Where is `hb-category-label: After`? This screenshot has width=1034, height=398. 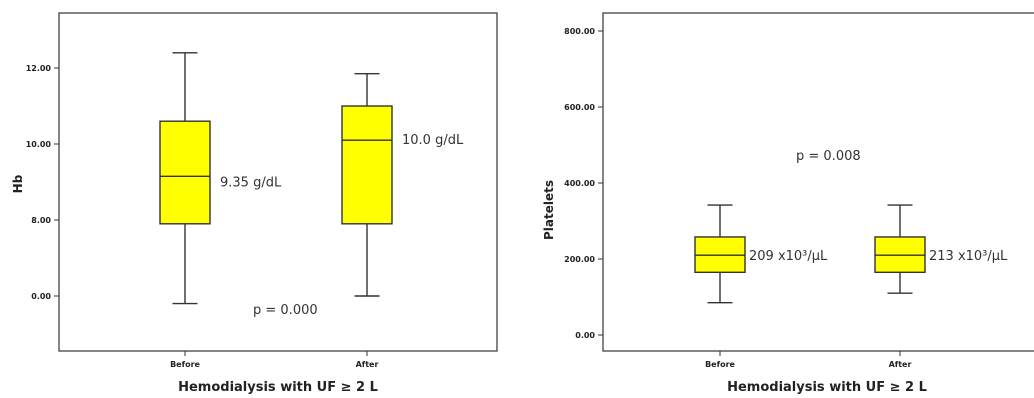 hb-category-label: After is located at coordinates (367, 364).